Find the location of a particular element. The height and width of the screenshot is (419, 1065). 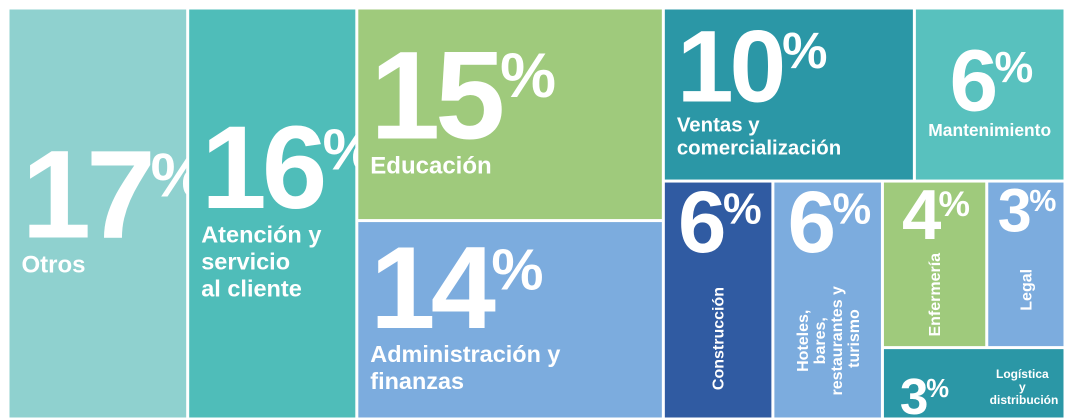

label-line: turismo is located at coordinates (854, 338).